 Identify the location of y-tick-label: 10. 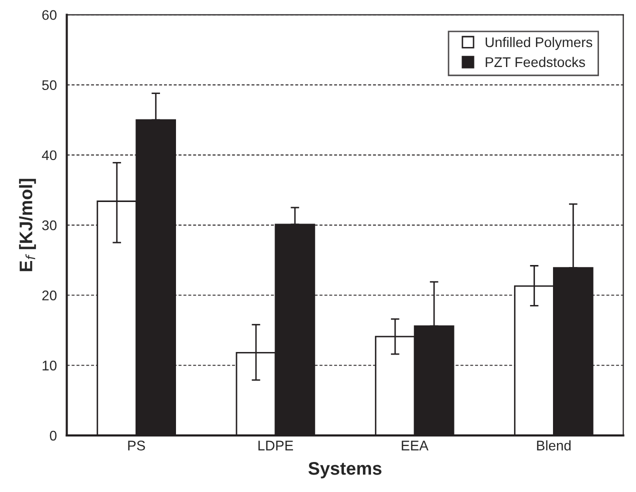
(49, 365).